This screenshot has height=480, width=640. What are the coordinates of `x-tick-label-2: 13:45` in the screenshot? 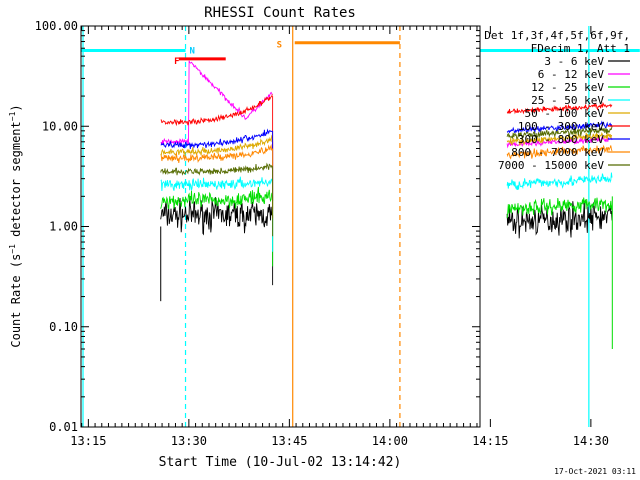 It's located at (289, 441).